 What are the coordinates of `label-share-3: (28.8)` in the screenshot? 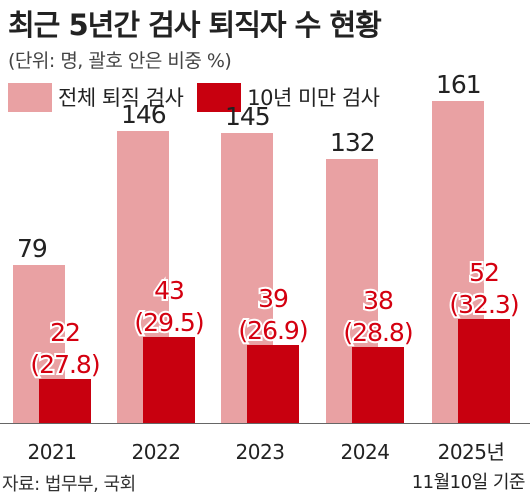 It's located at (377, 332).